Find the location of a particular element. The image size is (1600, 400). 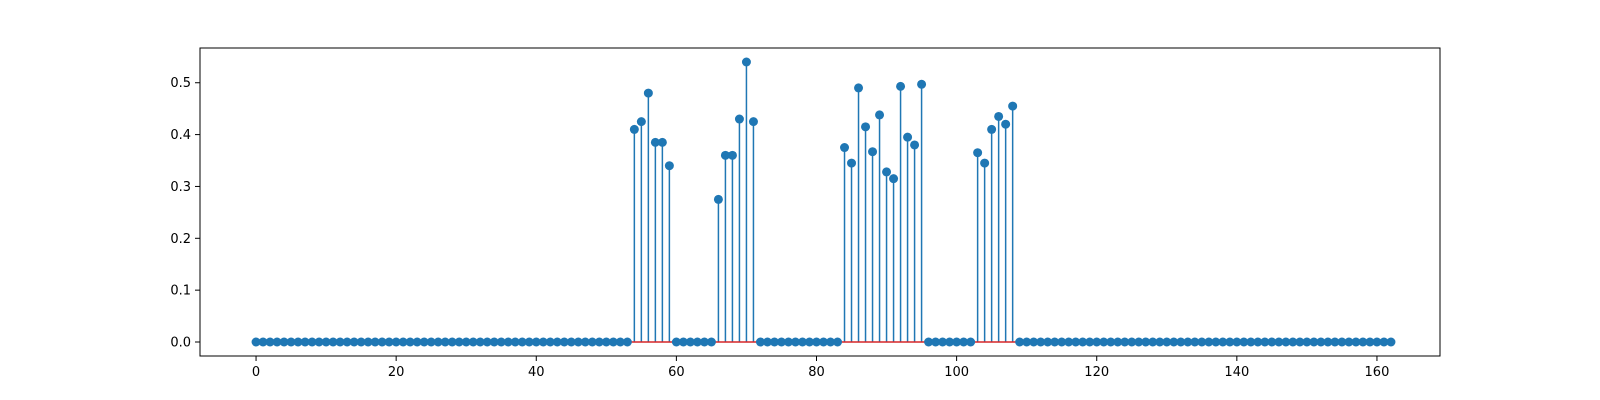

x-tick-label: 160 is located at coordinates (1377, 372).